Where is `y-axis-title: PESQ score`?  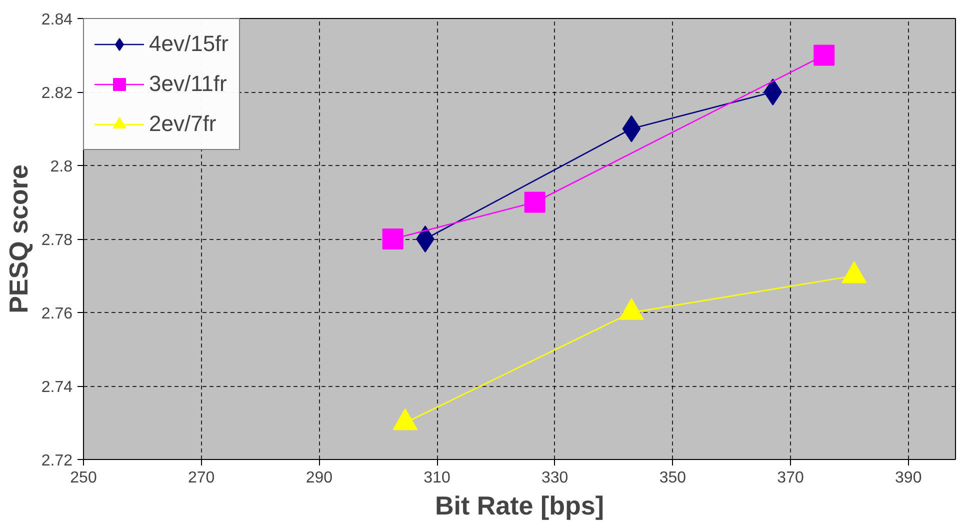 y-axis-title: PESQ score is located at coordinates (18, 239).